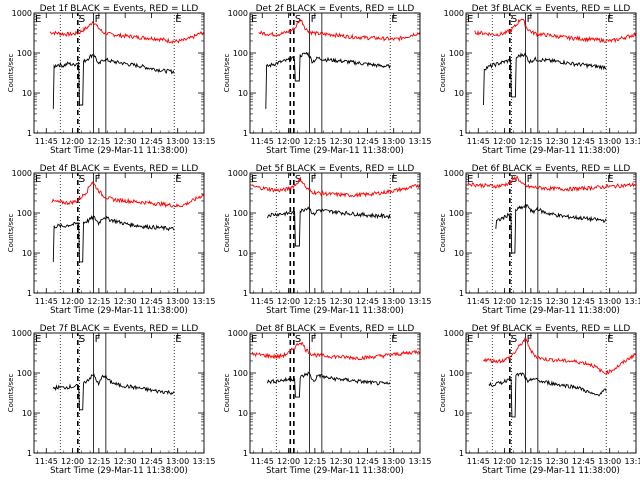  I want to click on panel-title: Det 5f BLACK = Events, RED = LLD, so click(335, 169).